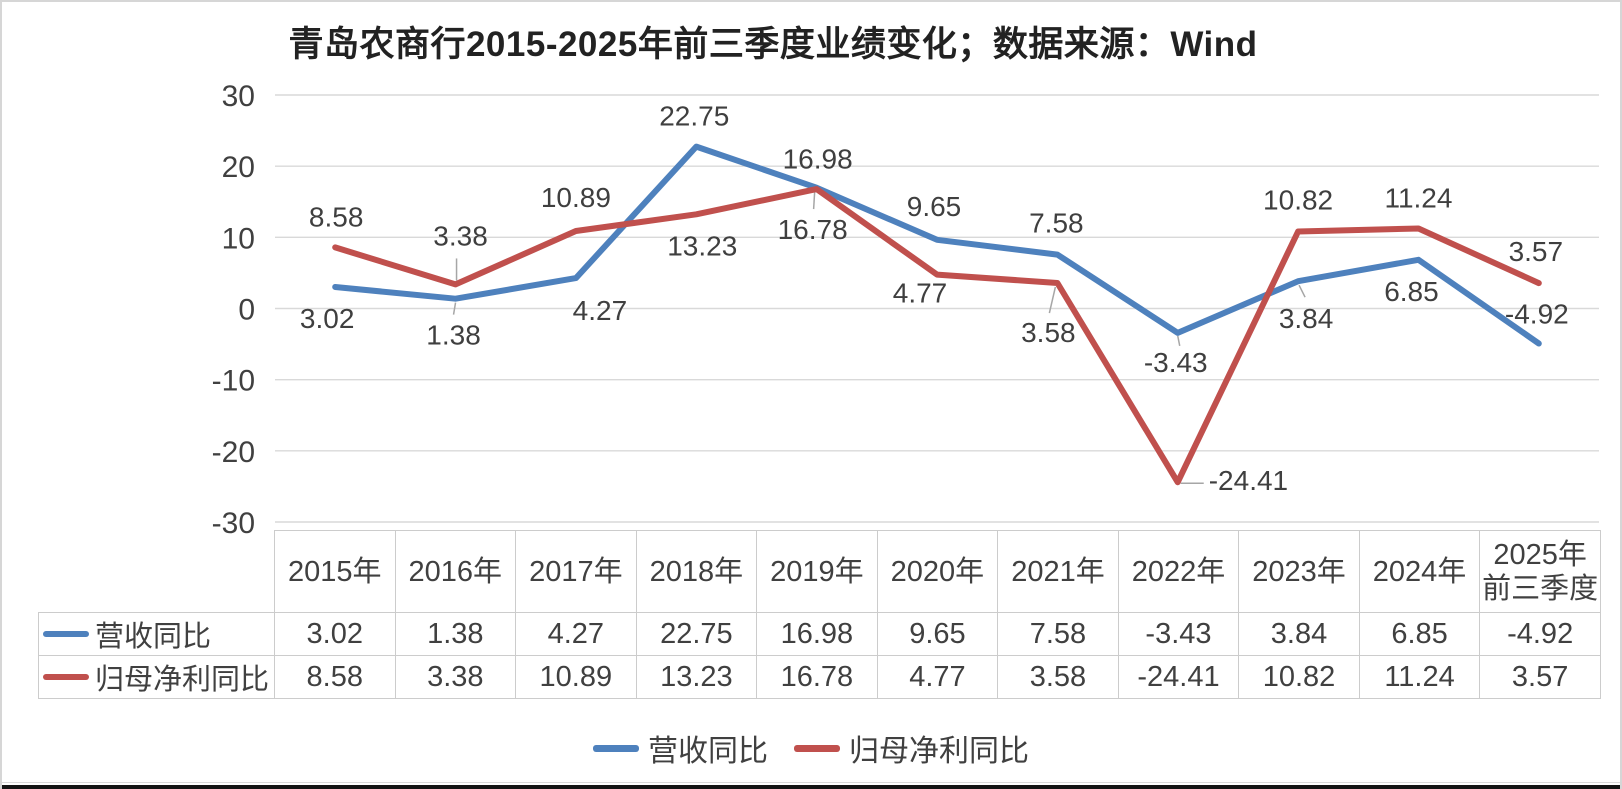 The height and width of the screenshot is (789, 1622). What do you see at coordinates (708, 751) in the screenshot?
I see `legend-label-revenue: 营收同比` at bounding box center [708, 751].